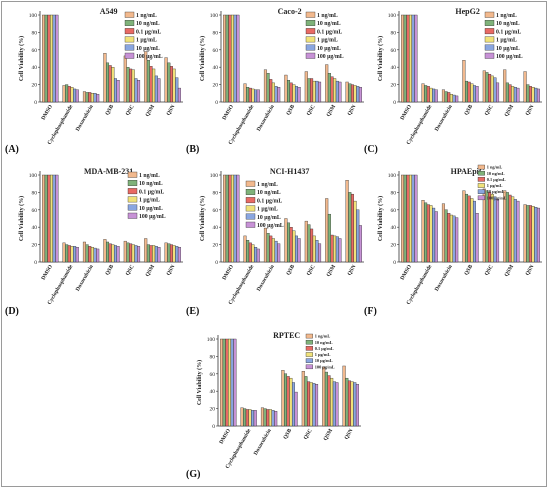 Image resolution: width=550 pixels, height=490 pixels. What do you see at coordinates (496, 173) in the screenshot?
I see `legend-label: 10 ng/mL` at bounding box center [496, 173].